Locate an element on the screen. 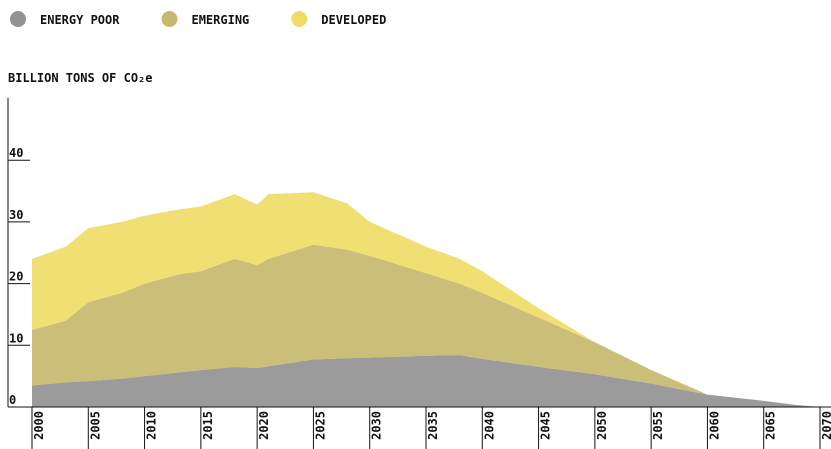 The image size is (831, 449). x-tick-label: 2045 is located at coordinates (546, 425).